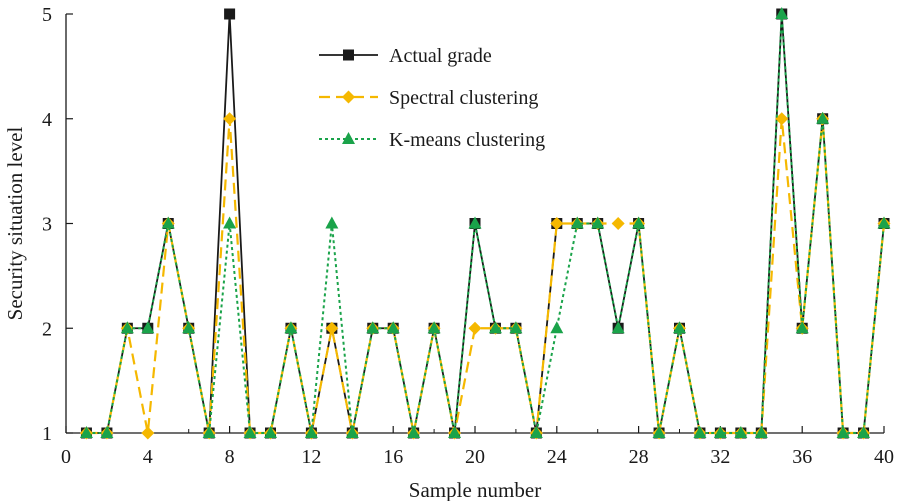 Image resolution: width=900 pixels, height=501 pixels. Describe the element at coordinates (47, 225) in the screenshot. I see `y-tick-label: 3` at that location.